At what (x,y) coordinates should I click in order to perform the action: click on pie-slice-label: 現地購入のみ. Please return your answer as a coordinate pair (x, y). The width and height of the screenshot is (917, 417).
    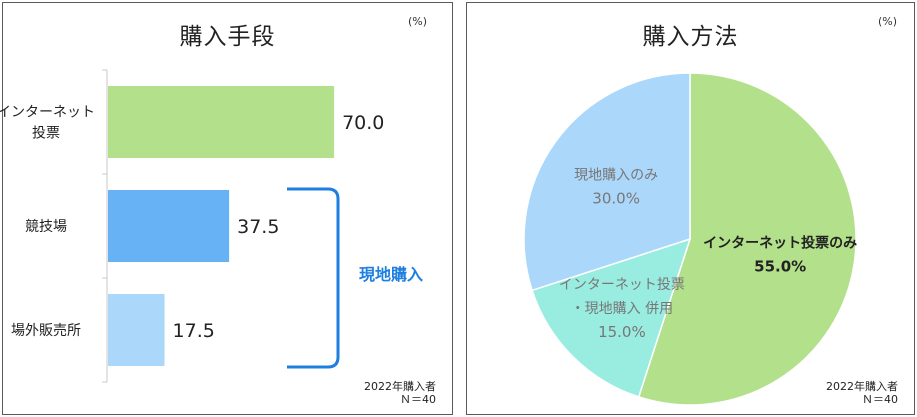
    Looking at the image, I should click on (616, 175).